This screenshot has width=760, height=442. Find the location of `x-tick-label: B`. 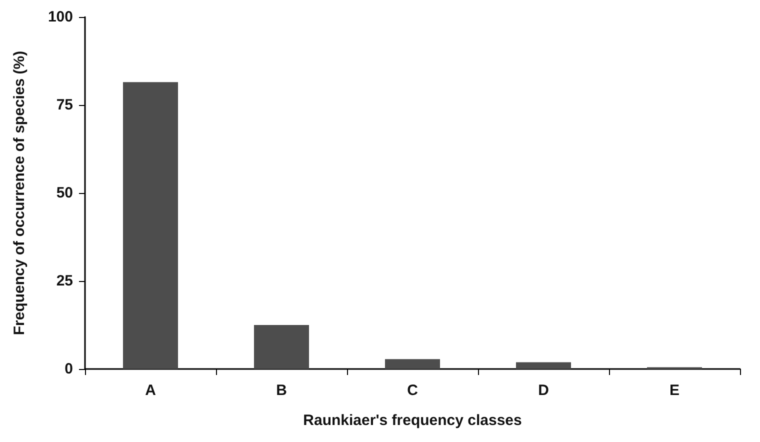

x-tick-label: B is located at coordinates (282, 390).